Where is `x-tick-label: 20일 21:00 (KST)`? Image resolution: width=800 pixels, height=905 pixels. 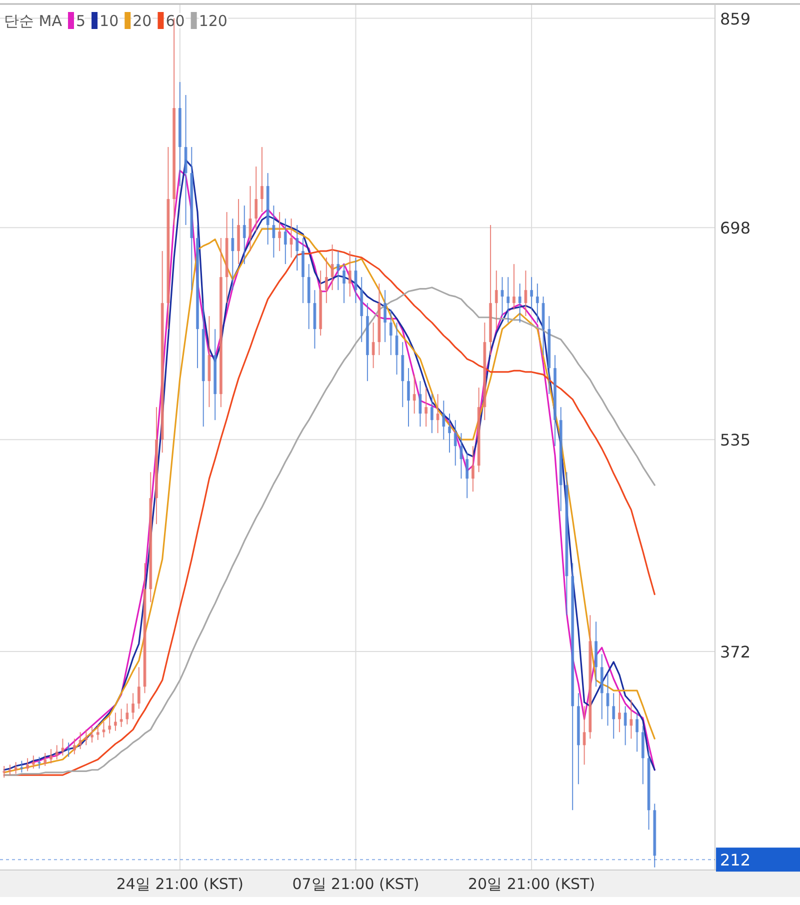 x-tick-label: 20일 21:00 (KST) is located at coordinates (532, 884).